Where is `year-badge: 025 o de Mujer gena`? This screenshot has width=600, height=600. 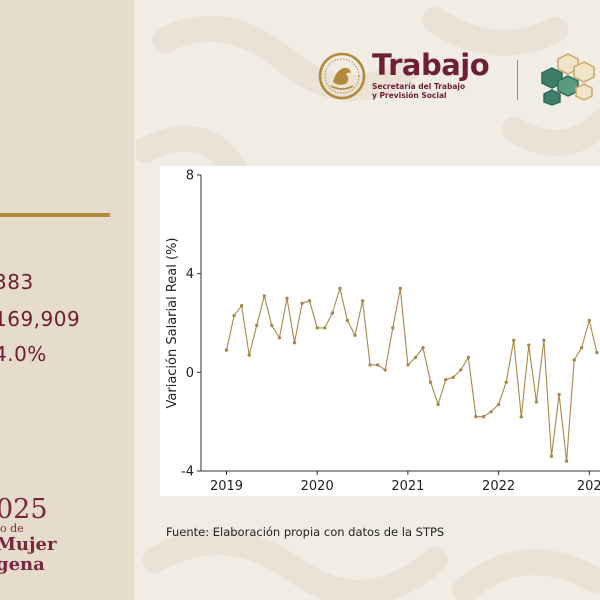 year-badge: 025 o de Mujer gena is located at coordinates (28, 535).